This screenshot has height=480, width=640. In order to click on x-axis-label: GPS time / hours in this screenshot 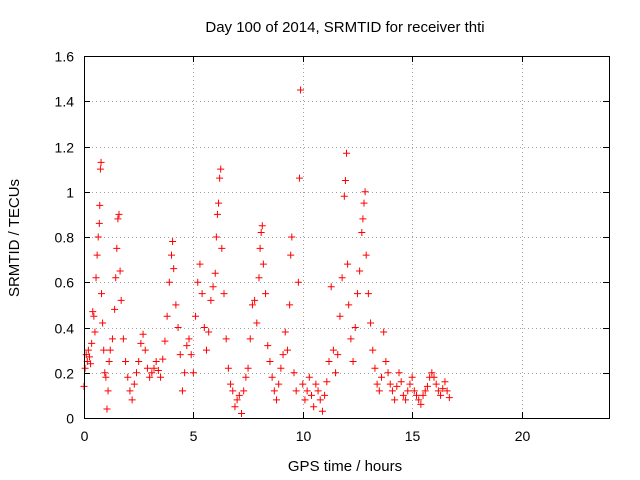, I will do `click(345, 466)`.